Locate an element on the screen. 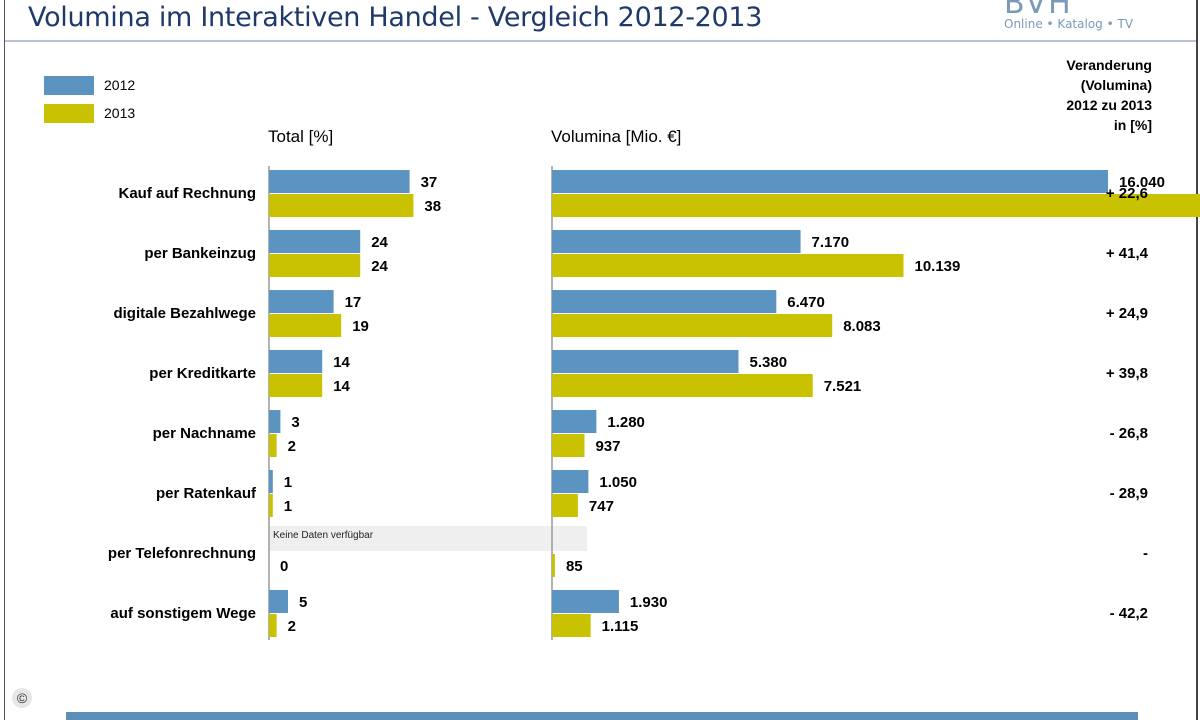 The width and height of the screenshot is (1200, 720). category-label: per Telefonrechnung is located at coordinates (182, 553).